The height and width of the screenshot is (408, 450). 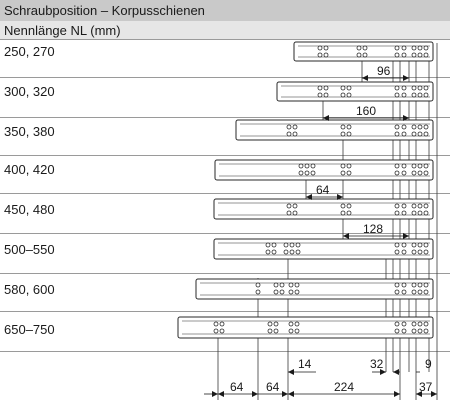 I want to click on dim-label-14: 14, so click(x=305, y=364).